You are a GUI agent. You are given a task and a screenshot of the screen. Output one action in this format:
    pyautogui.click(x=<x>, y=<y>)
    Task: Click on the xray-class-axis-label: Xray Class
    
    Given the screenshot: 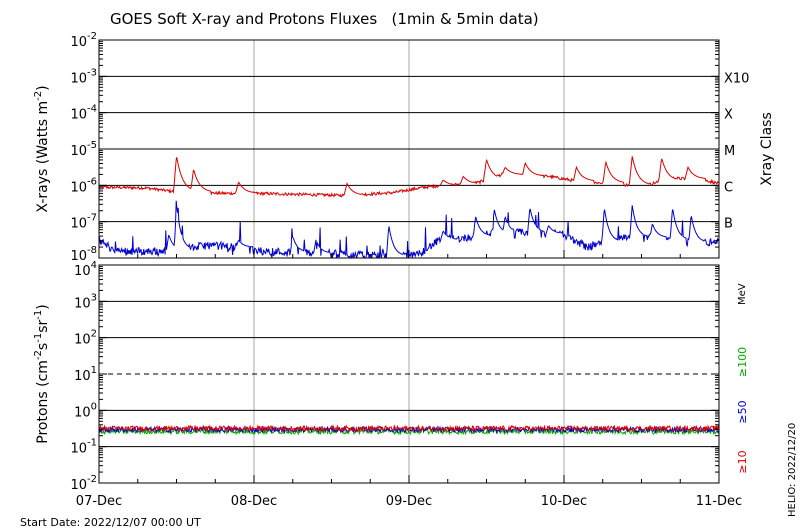 What is the action you would take?
    pyautogui.click(x=767, y=149)
    